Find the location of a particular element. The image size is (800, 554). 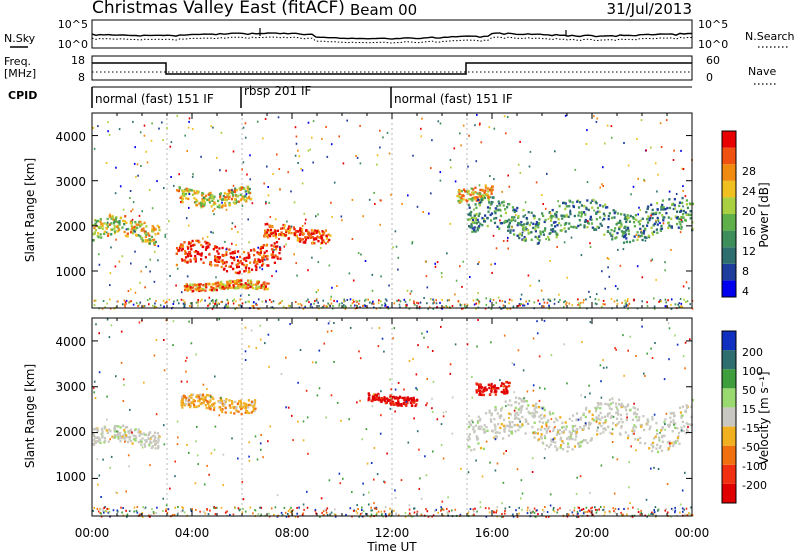

power-cbar-tick-16: 16 is located at coordinates (749, 231).